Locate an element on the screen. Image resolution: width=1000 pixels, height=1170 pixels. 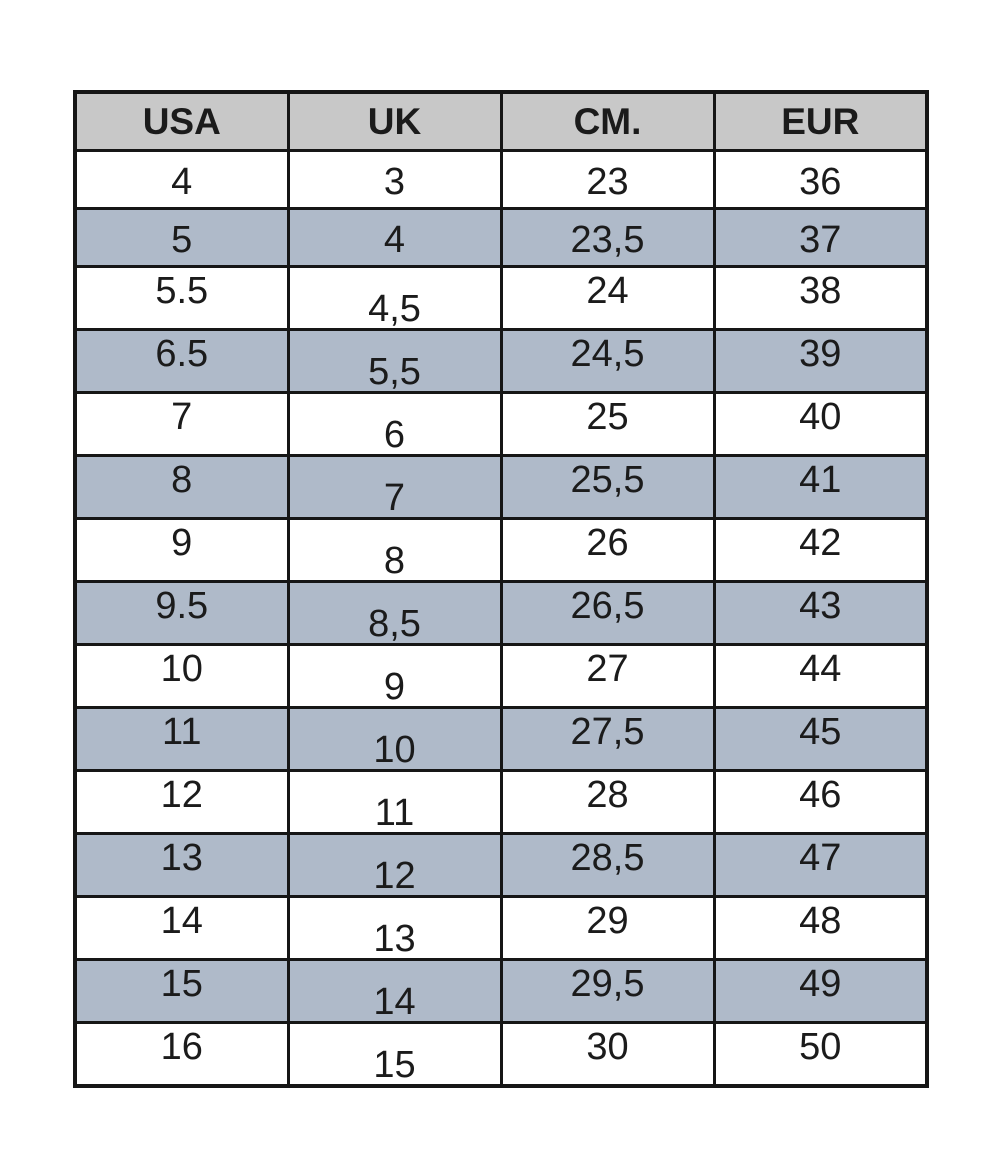
table-cell: 50 is located at coordinates (820, 1053).